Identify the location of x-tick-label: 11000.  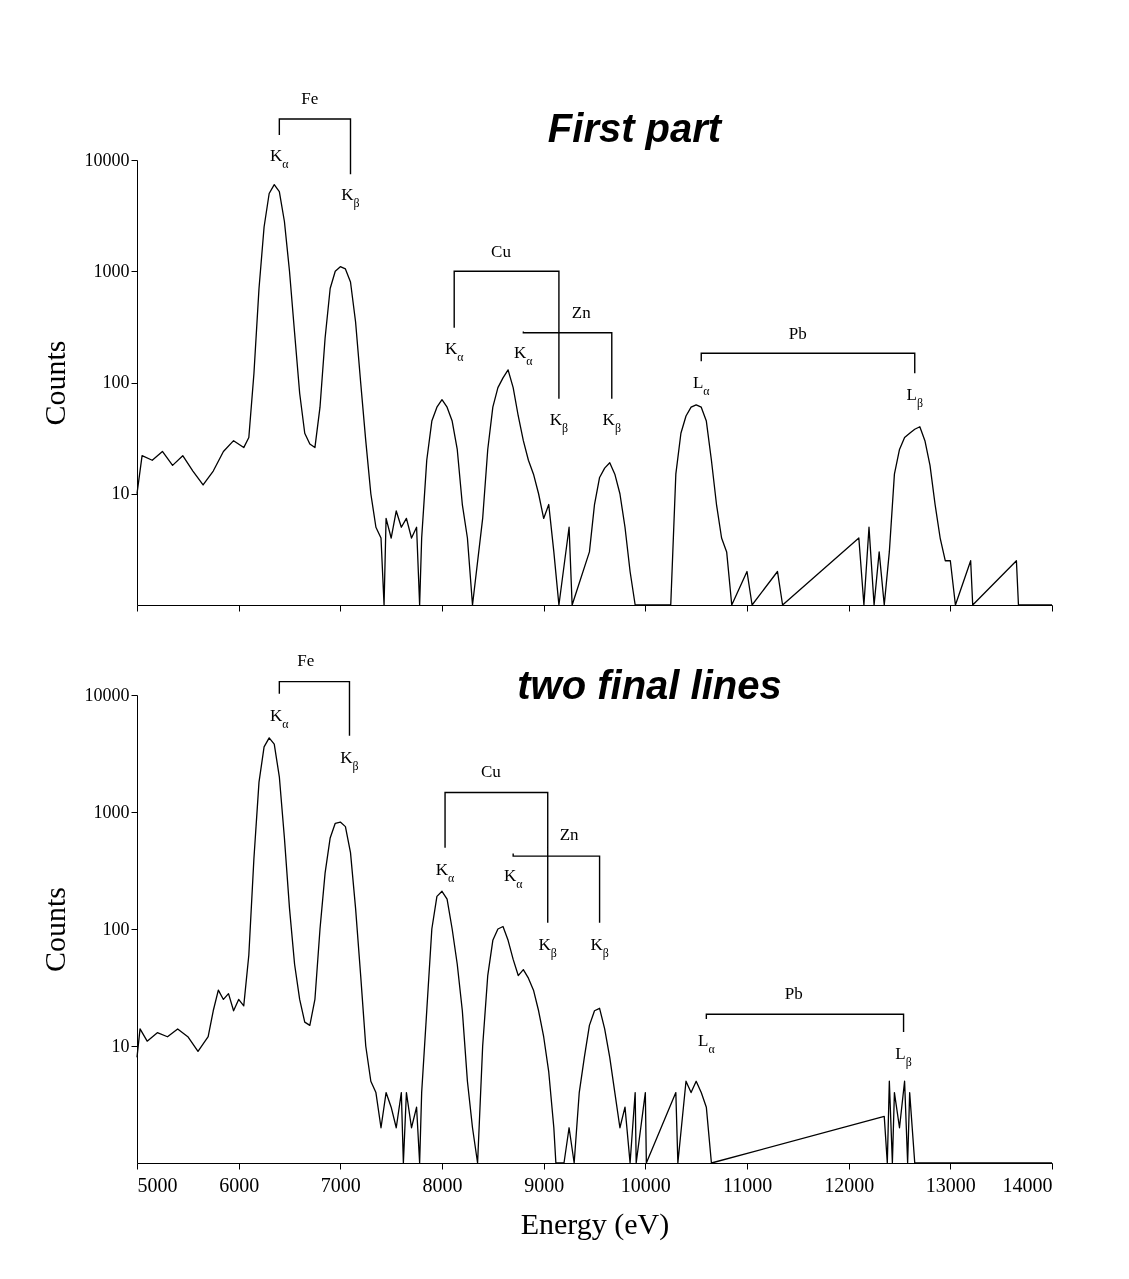
(747, 1184).